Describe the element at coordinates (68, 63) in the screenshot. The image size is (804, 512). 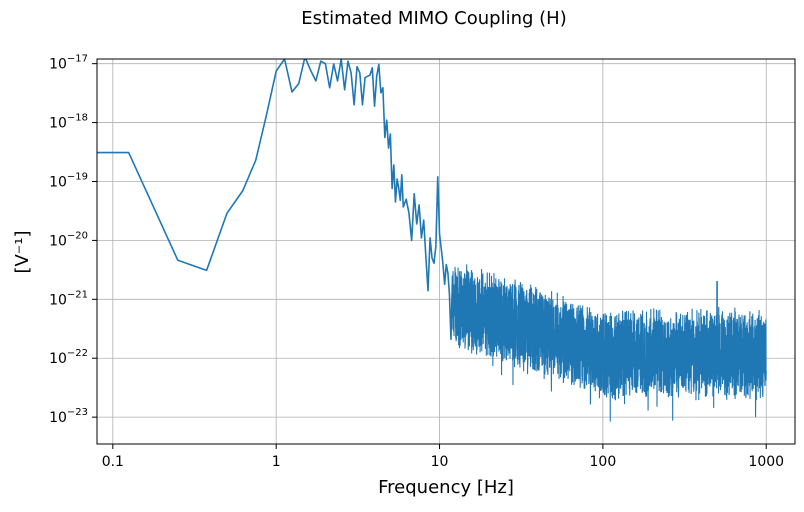
I see `y-tick-label: 10−17` at that location.